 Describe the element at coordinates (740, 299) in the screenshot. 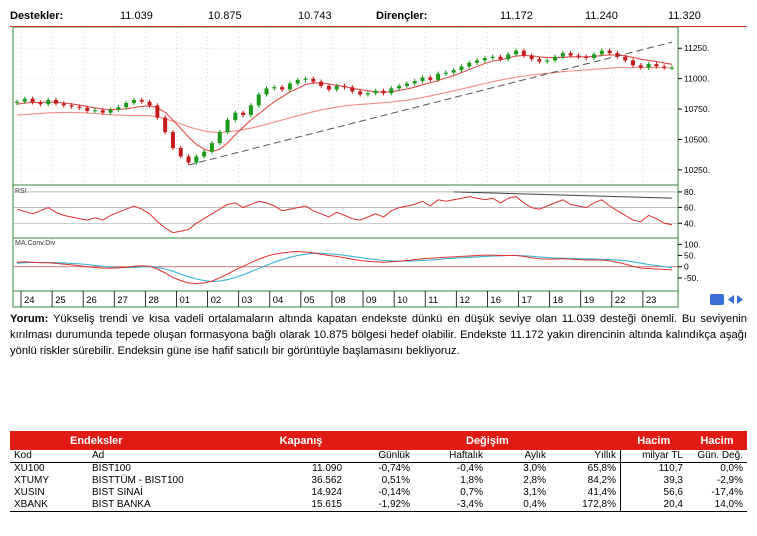

I see `scroll-right-icon` at that location.